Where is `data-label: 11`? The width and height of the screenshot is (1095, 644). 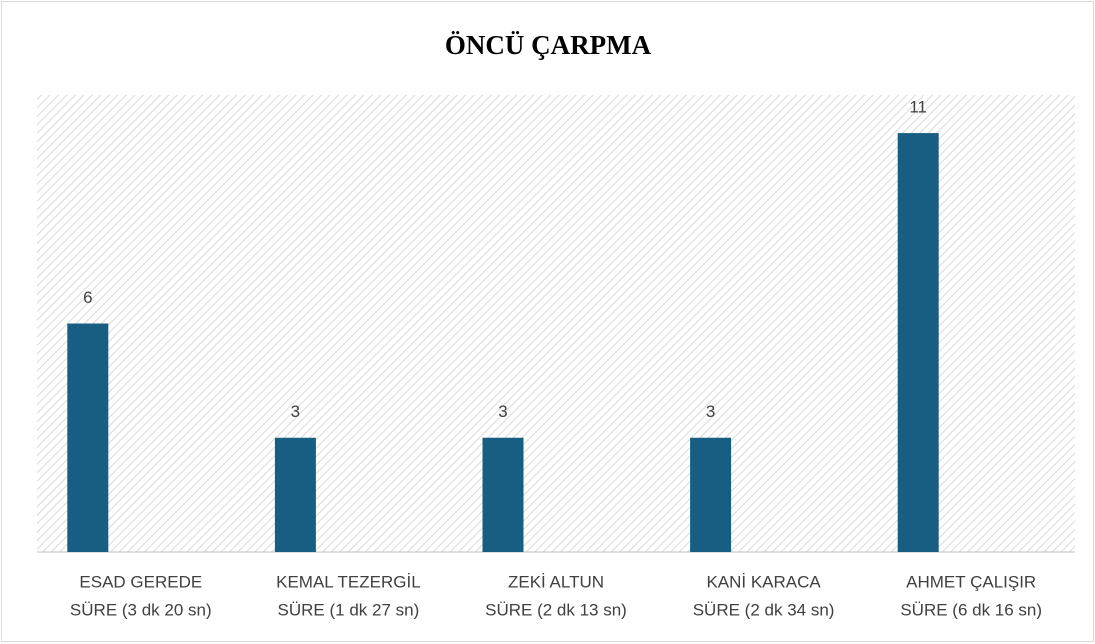
data-label: 11 is located at coordinates (918, 107).